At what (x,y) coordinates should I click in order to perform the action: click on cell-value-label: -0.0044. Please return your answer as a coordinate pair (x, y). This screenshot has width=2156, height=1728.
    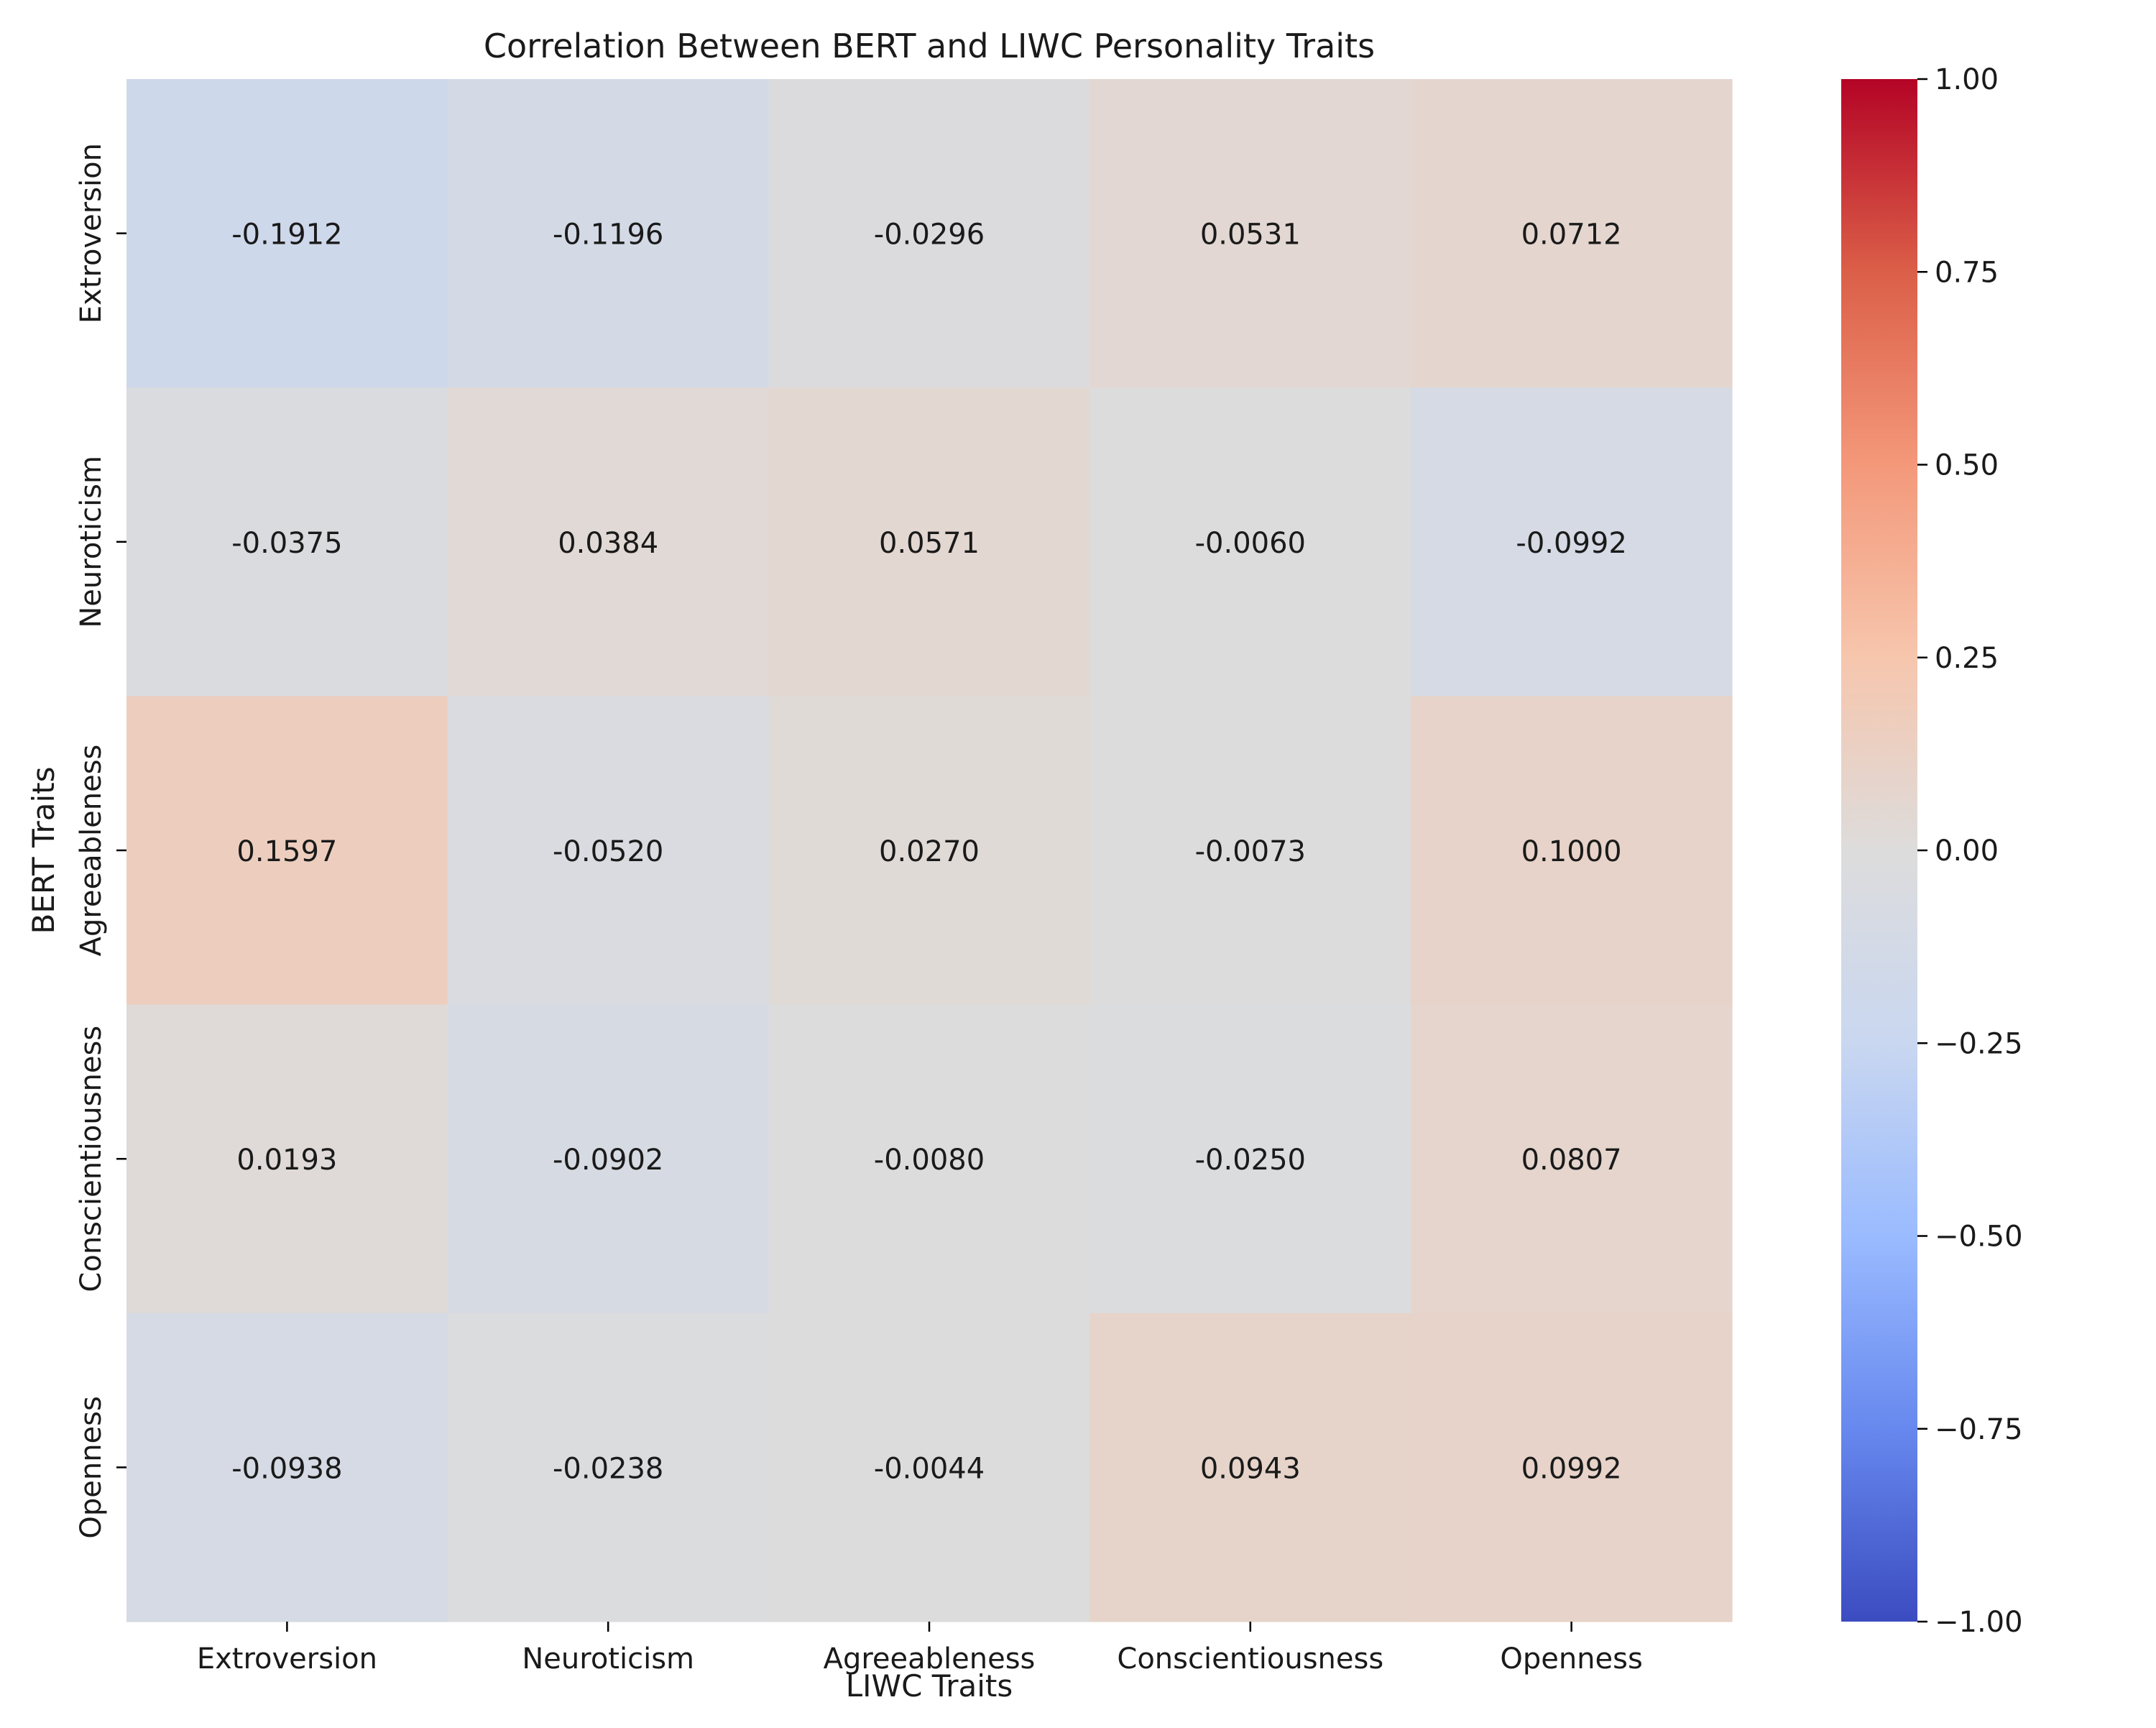
    Looking at the image, I should click on (930, 1468).